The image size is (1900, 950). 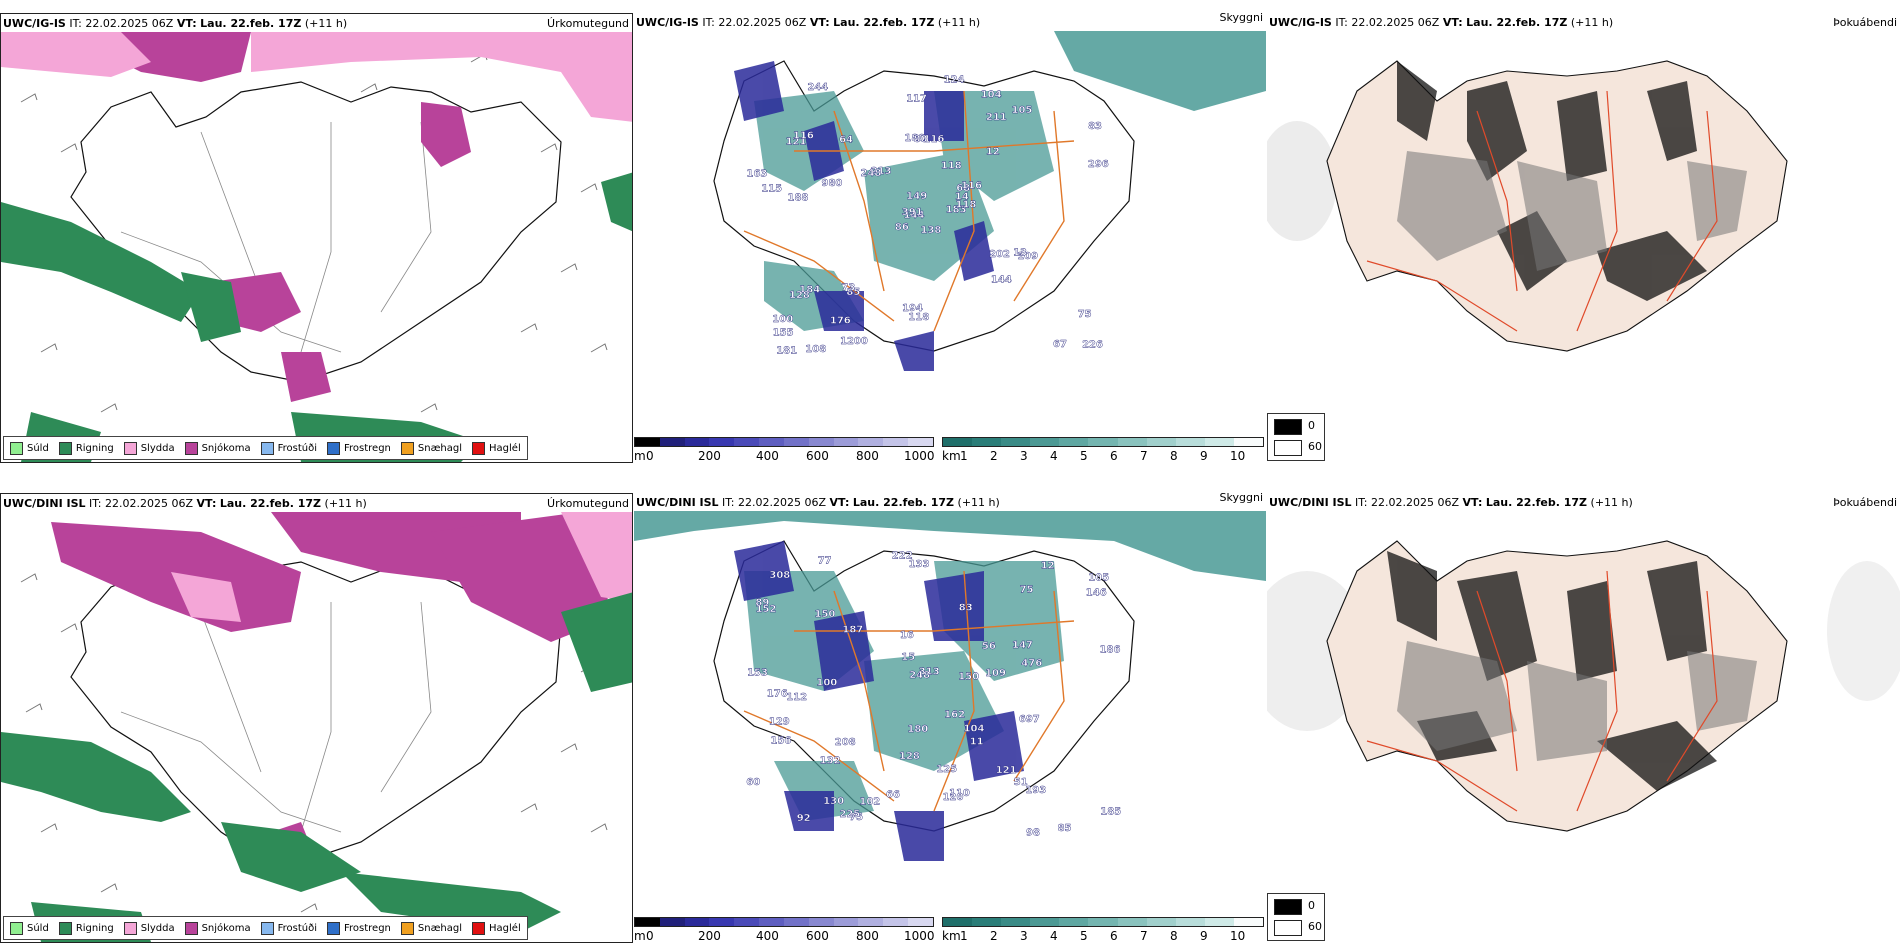 What do you see at coordinates (1238, 456) in the screenshot?
I see `visibility-tick: 10` at bounding box center [1238, 456].